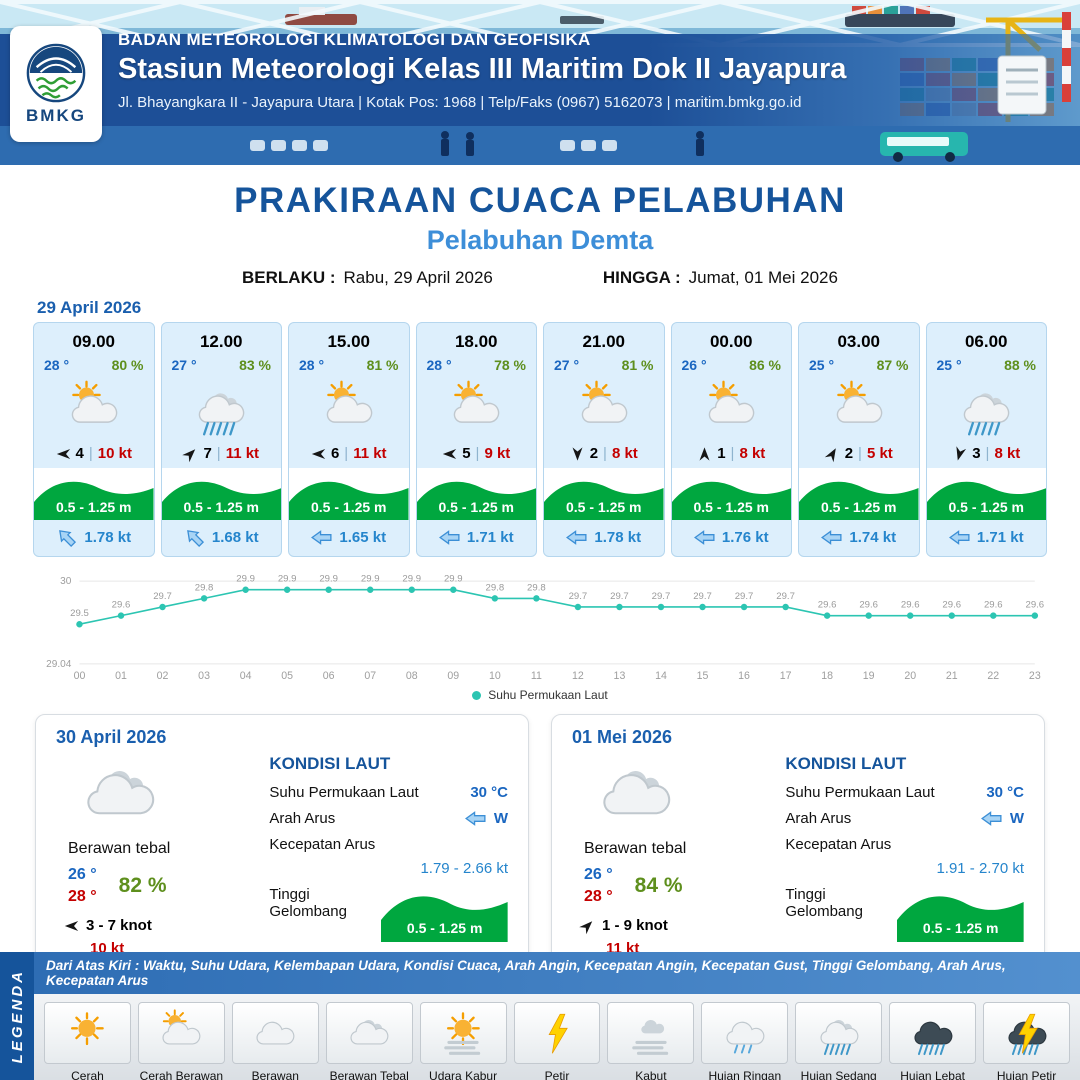 This screenshot has width=1080, height=1080. Describe the element at coordinates (221, 341) in the screenshot. I see `hour-label: 12.00` at that location.